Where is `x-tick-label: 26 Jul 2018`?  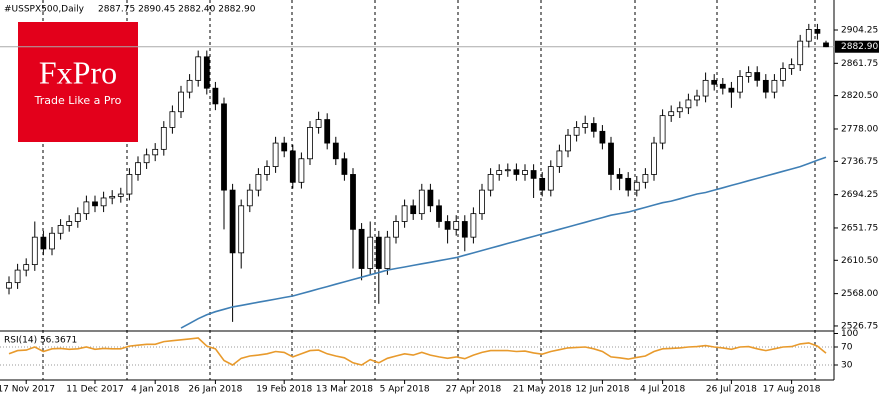 x-tick-label: 26 Jul 2018 is located at coordinates (731, 390).